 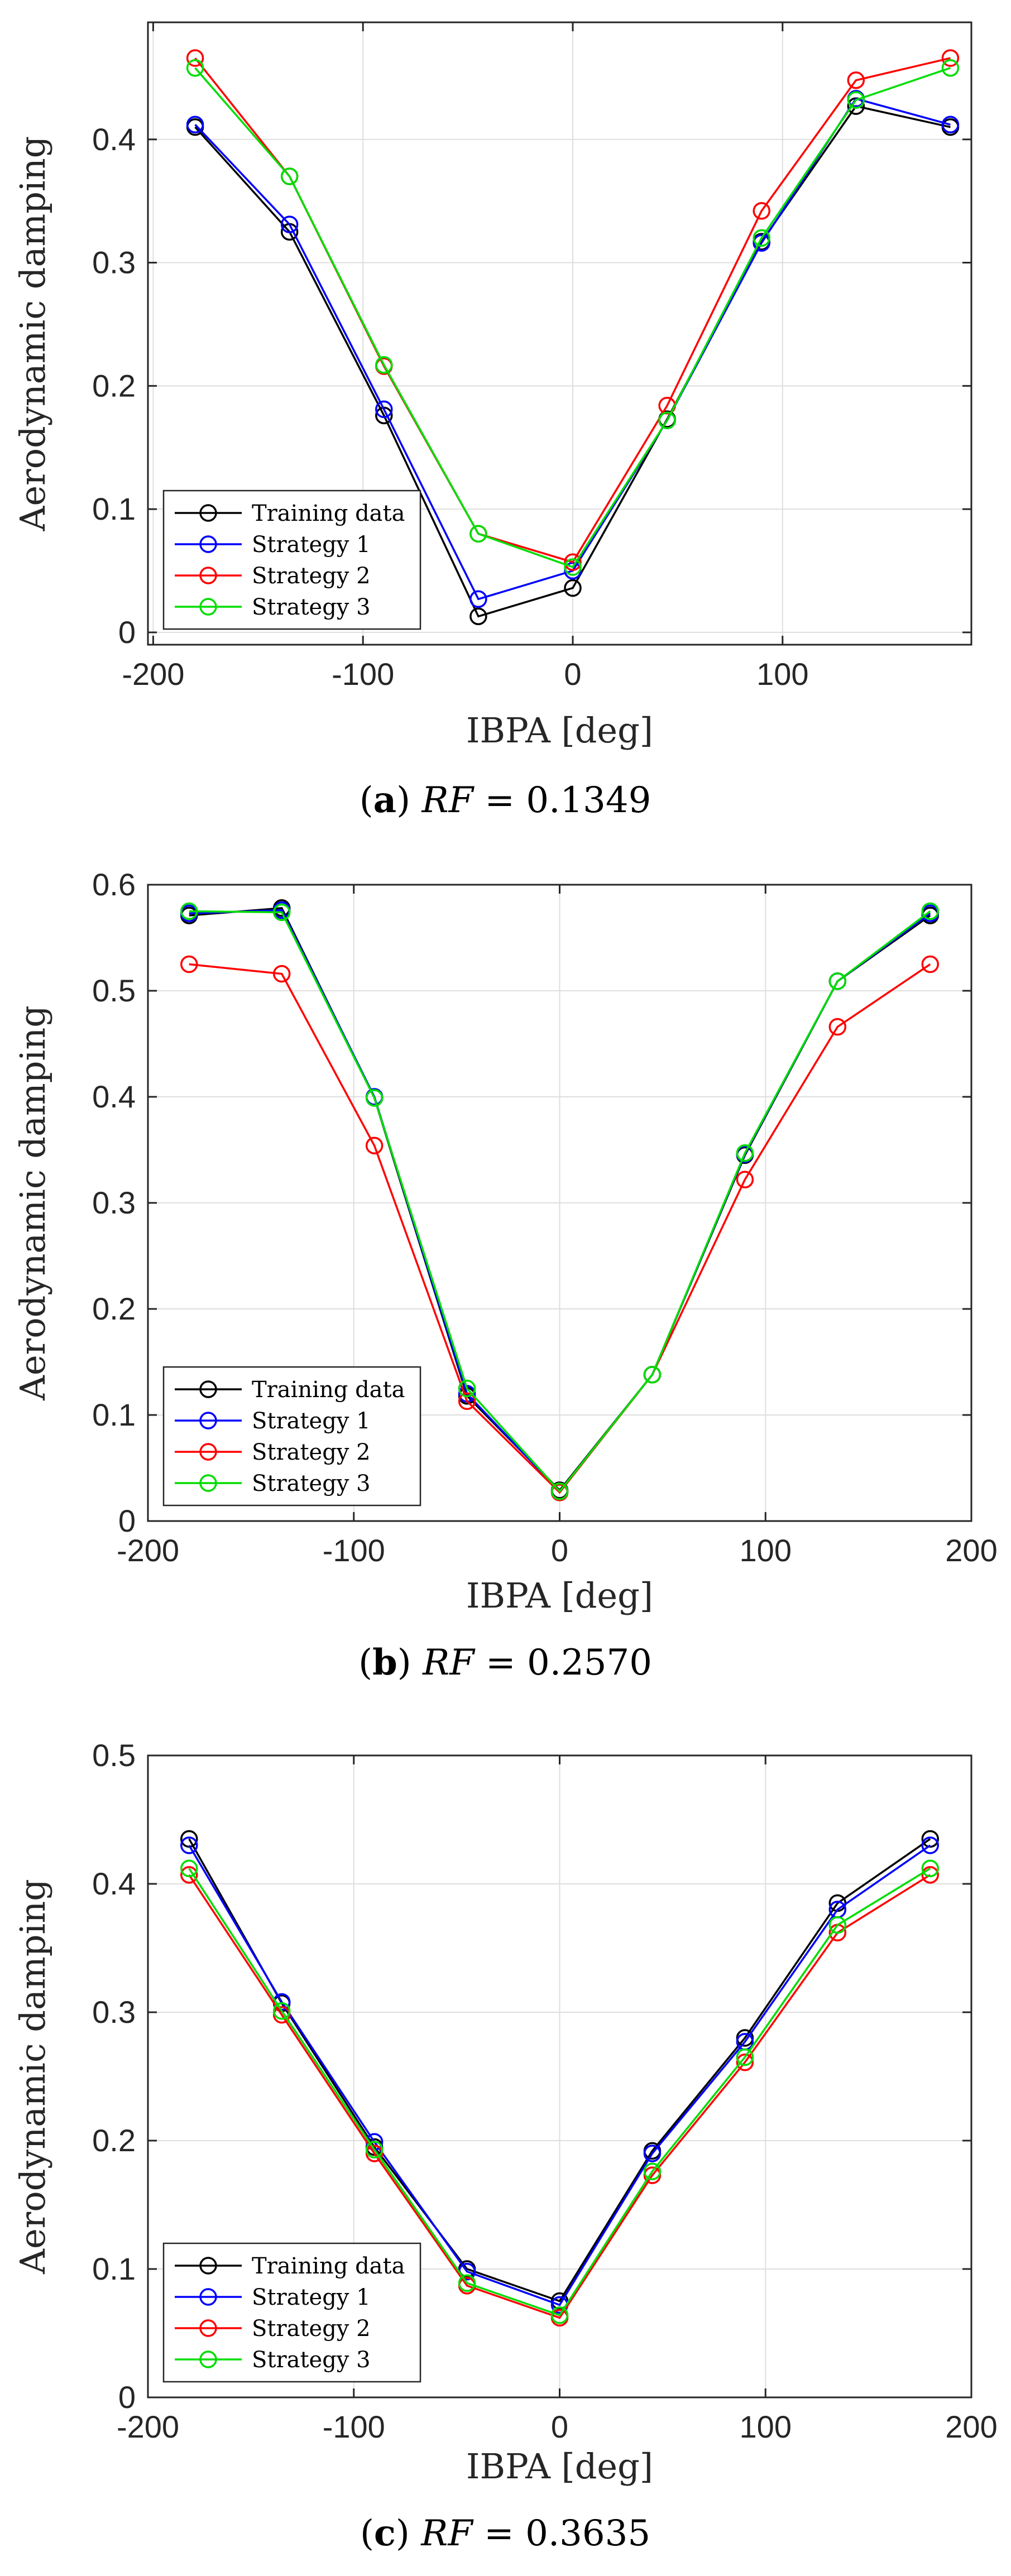 What do you see at coordinates (505, 2533) in the screenshot?
I see `chart-c-caption: (c) RF = 0.3635` at bounding box center [505, 2533].